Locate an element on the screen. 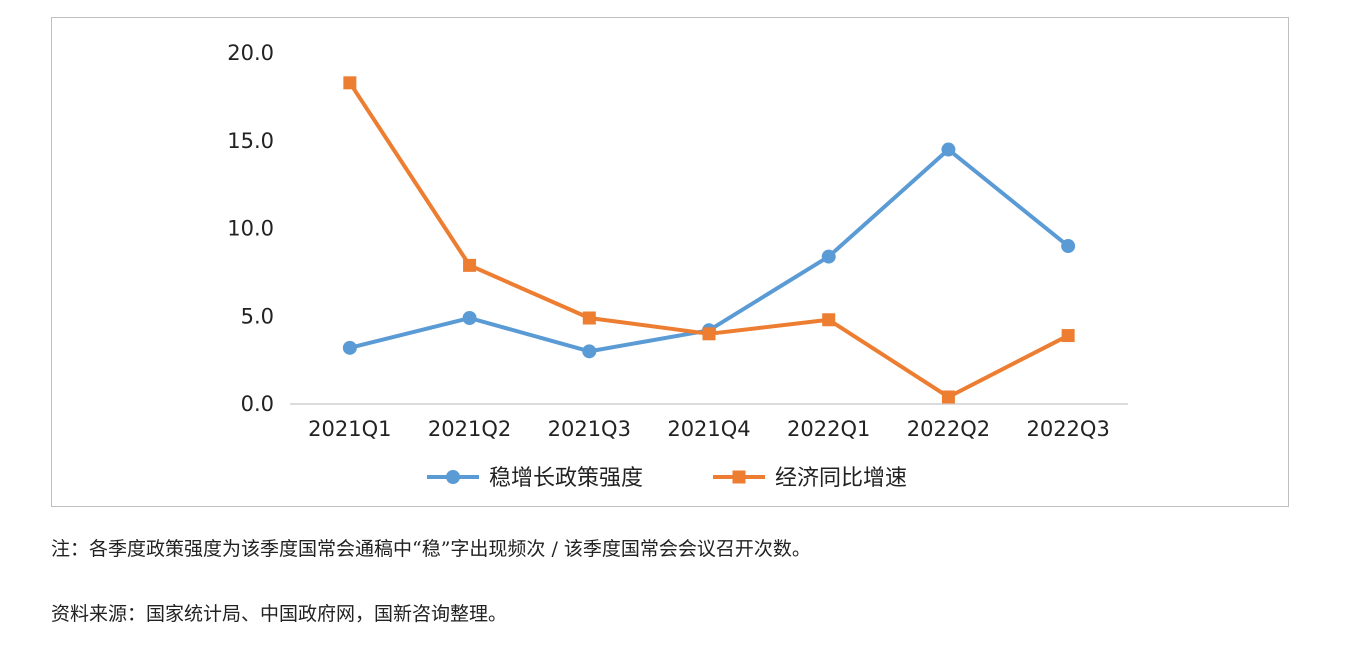  y-tick-label: 5.0 is located at coordinates (257, 316).